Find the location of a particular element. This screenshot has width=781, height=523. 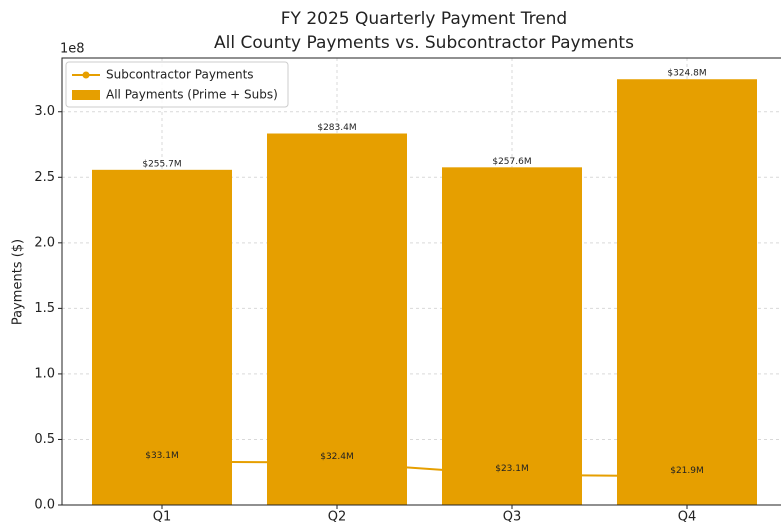

x-tick-label: Q1 is located at coordinates (162, 516).